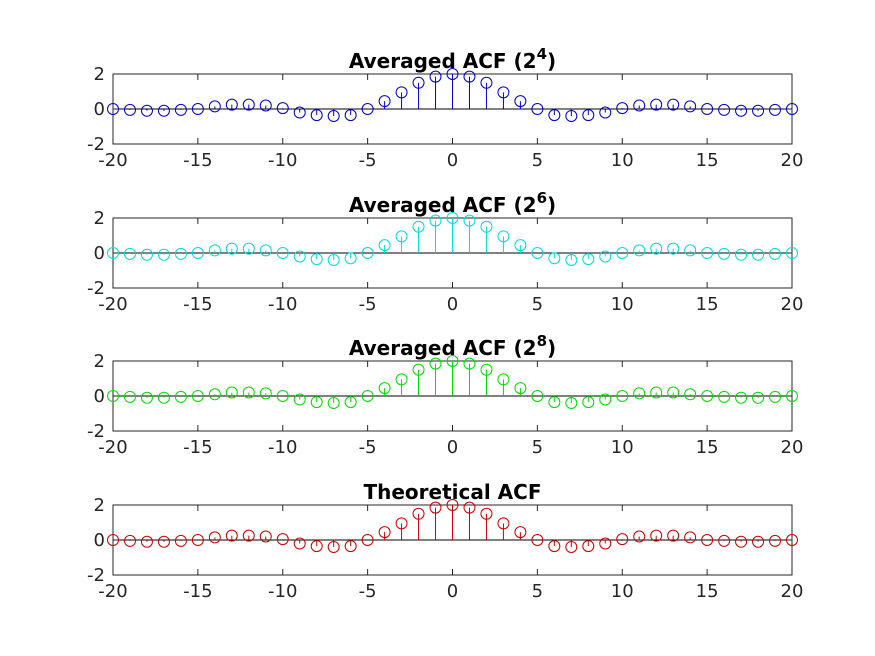  I want to click on chart-title: Theoretical ACF, so click(452, 492).